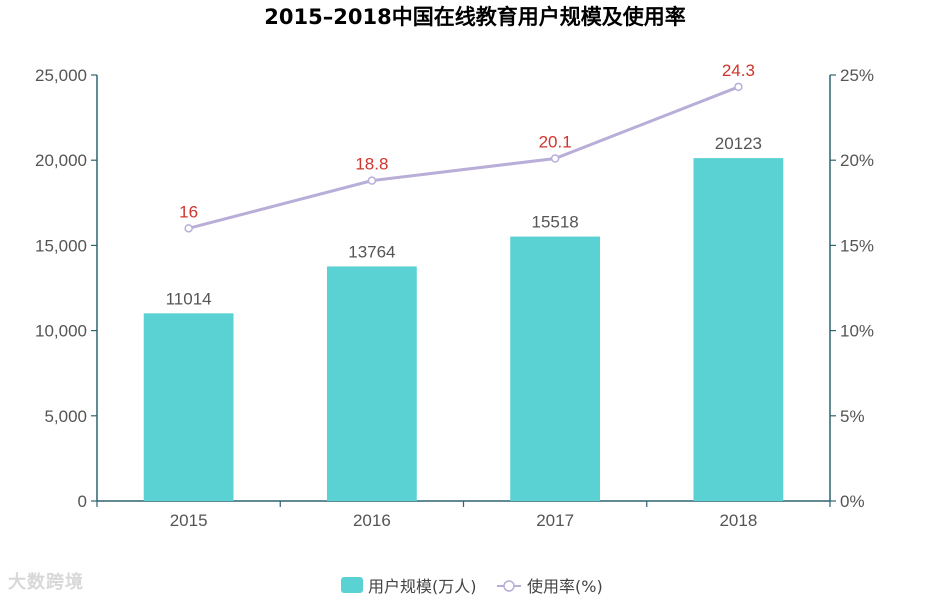 The height and width of the screenshot is (602, 950). I want to click on legend: 用户规模(万人) 使用率(%), so click(472, 586).